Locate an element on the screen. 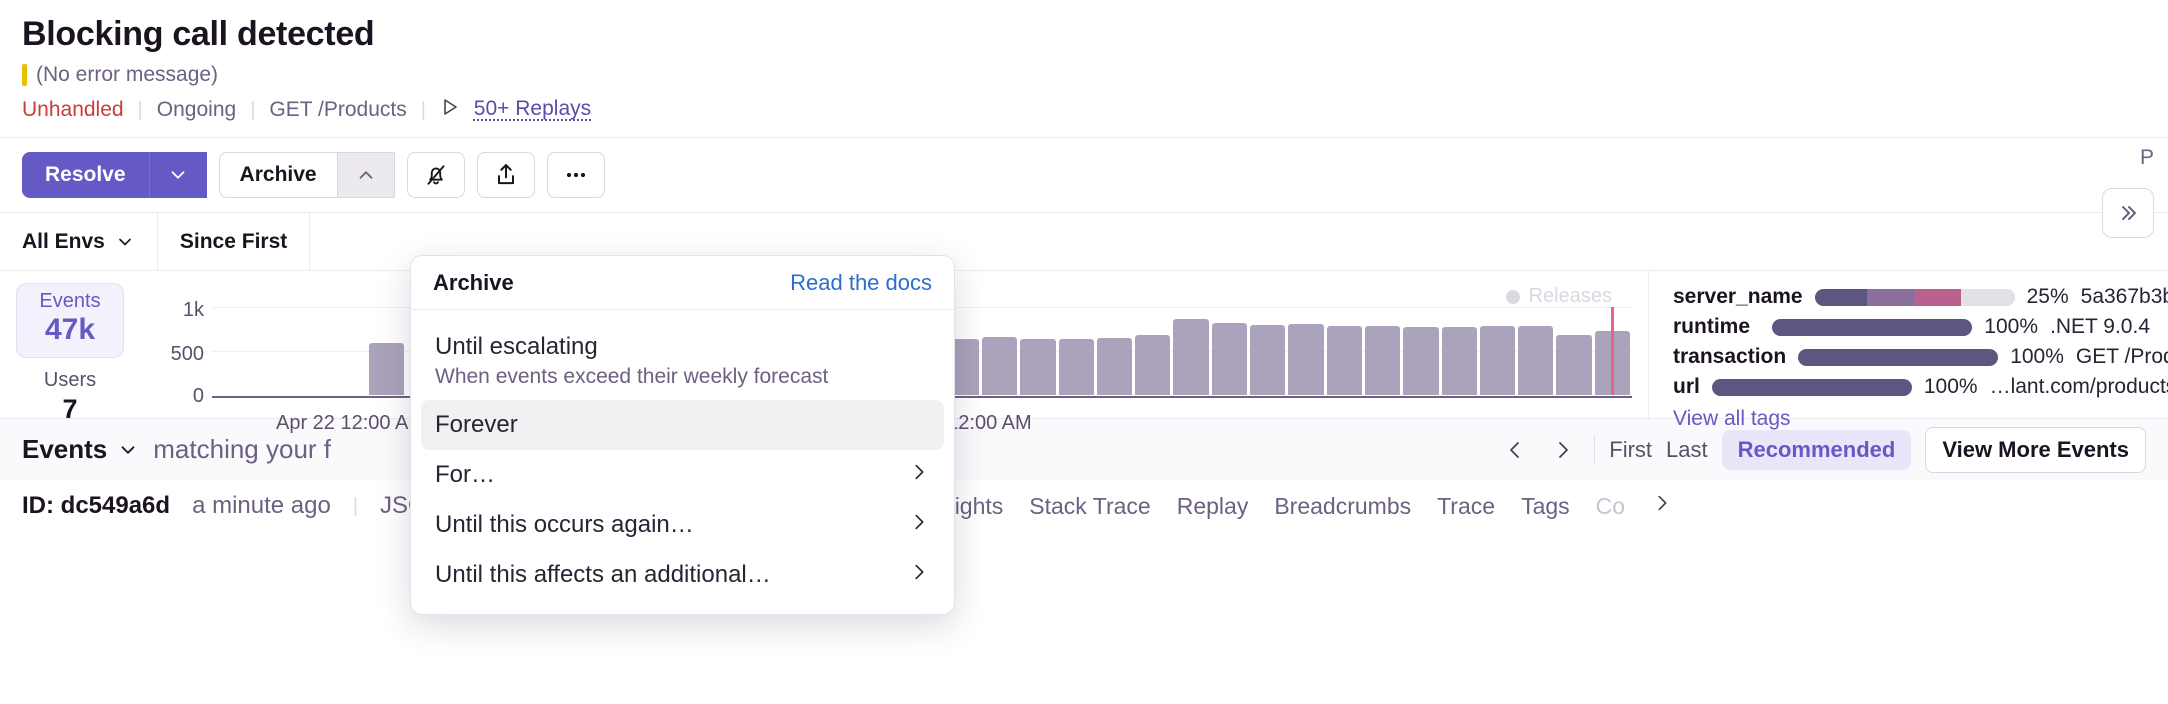  status-badge: Ongoing is located at coordinates (196, 110).